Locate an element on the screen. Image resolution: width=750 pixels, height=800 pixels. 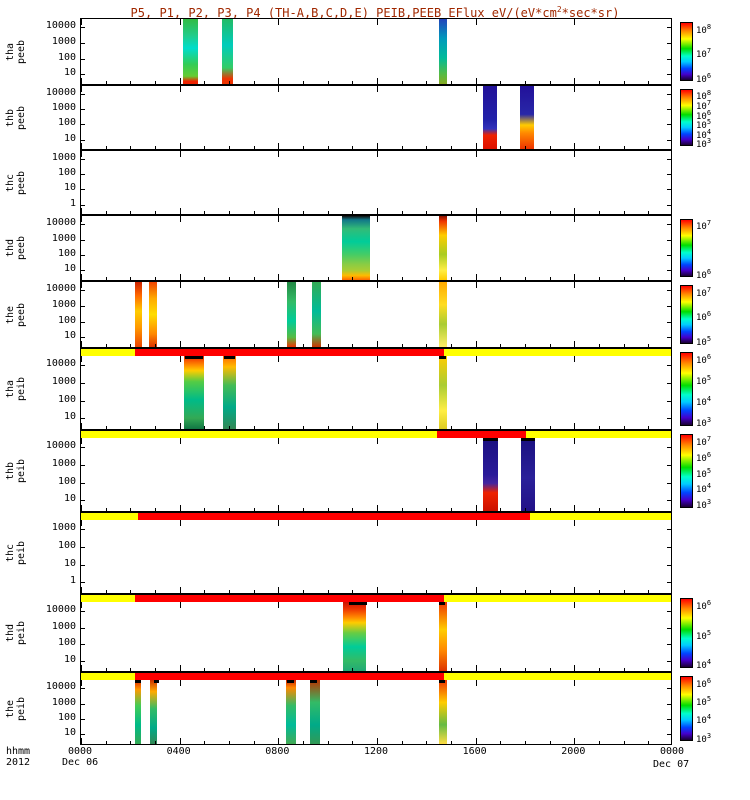
colorbar is located at coordinates (686, 633).